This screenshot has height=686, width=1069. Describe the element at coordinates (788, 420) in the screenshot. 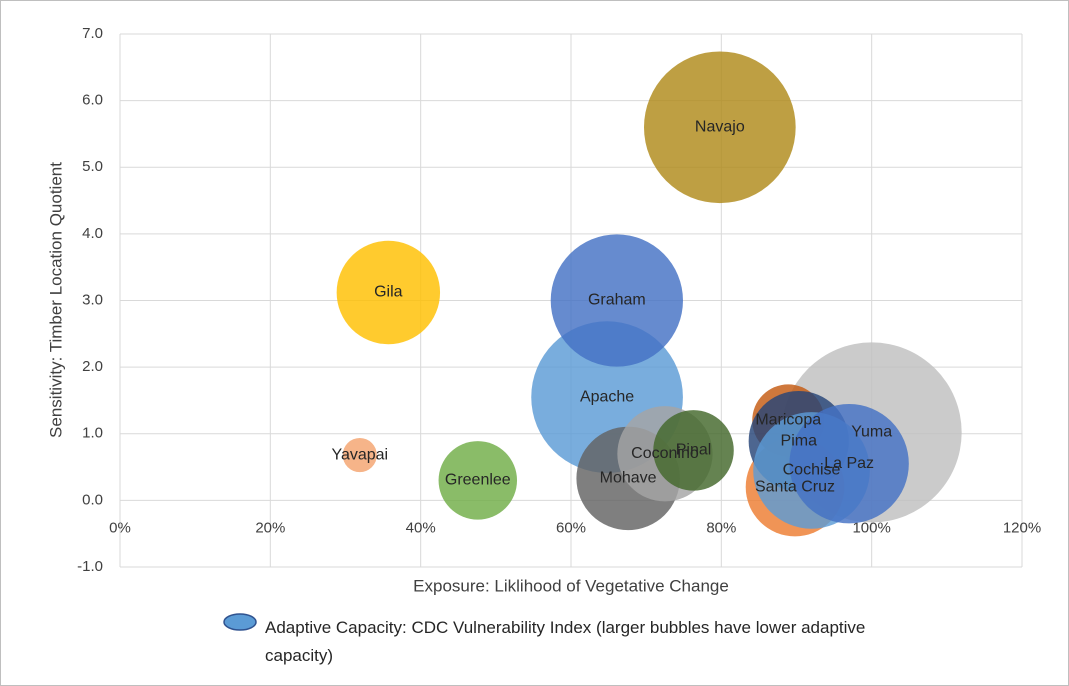

I see `bubble-label: Maricopa` at that location.